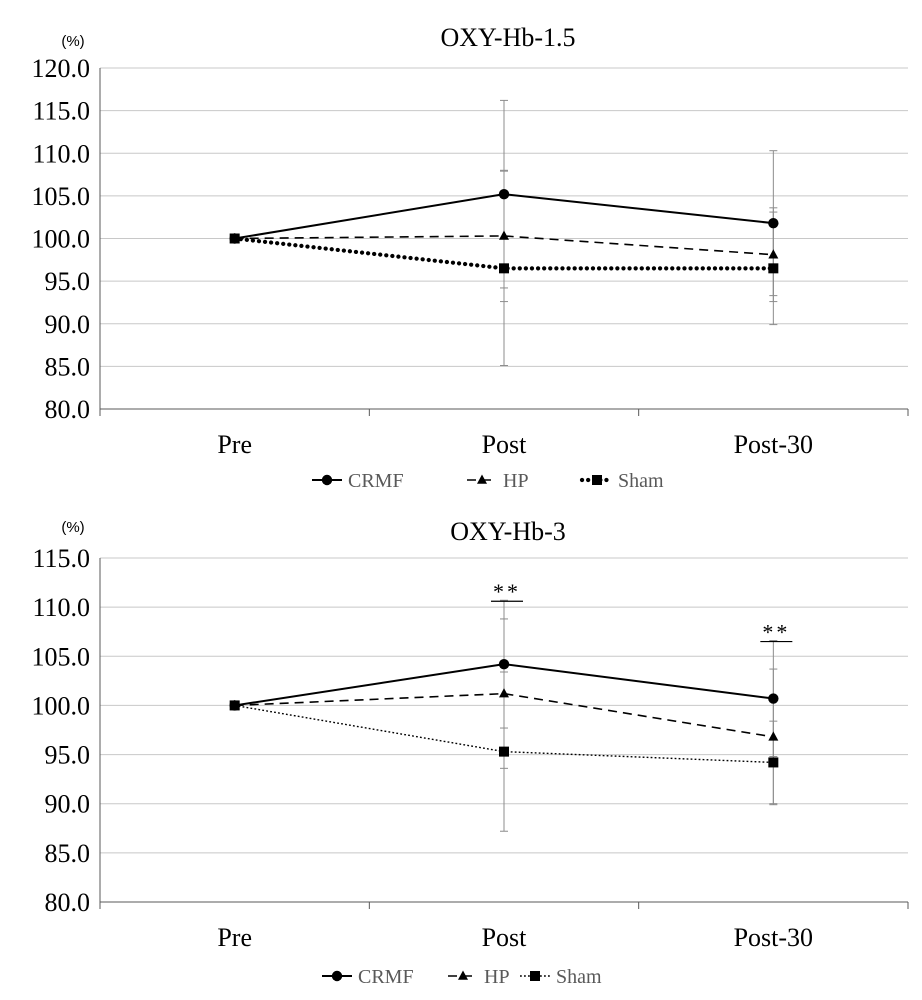 The image size is (922, 1000). What do you see at coordinates (504, 715) in the screenshot?
I see `series-line-hp` at bounding box center [504, 715].